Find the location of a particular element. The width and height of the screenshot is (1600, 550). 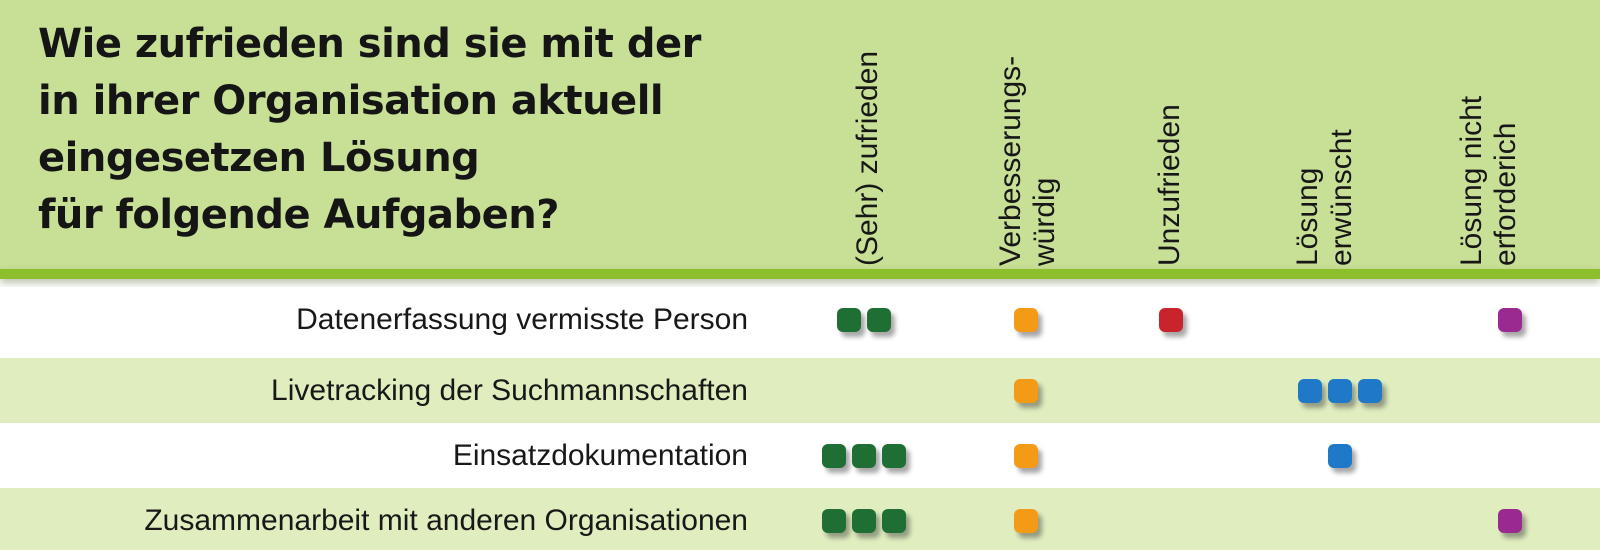

column-label-unzufrieden: Unzufrieden is located at coordinates (1170, 140).